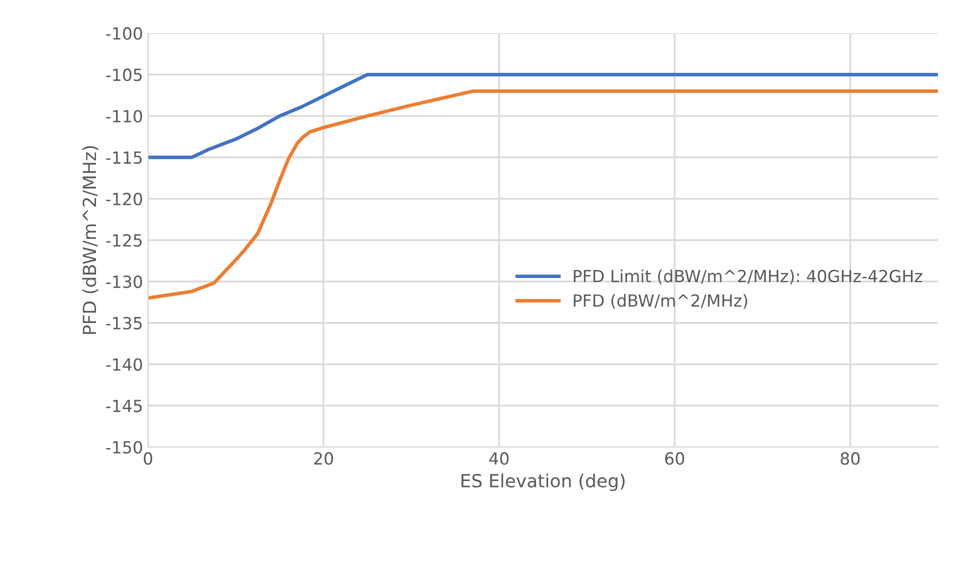 The image size is (961, 563). Describe the element at coordinates (748, 276) in the screenshot. I see `legend-label: PFD Limit (dBW/m^2/MHz): 40GHz-42GHz` at that location.